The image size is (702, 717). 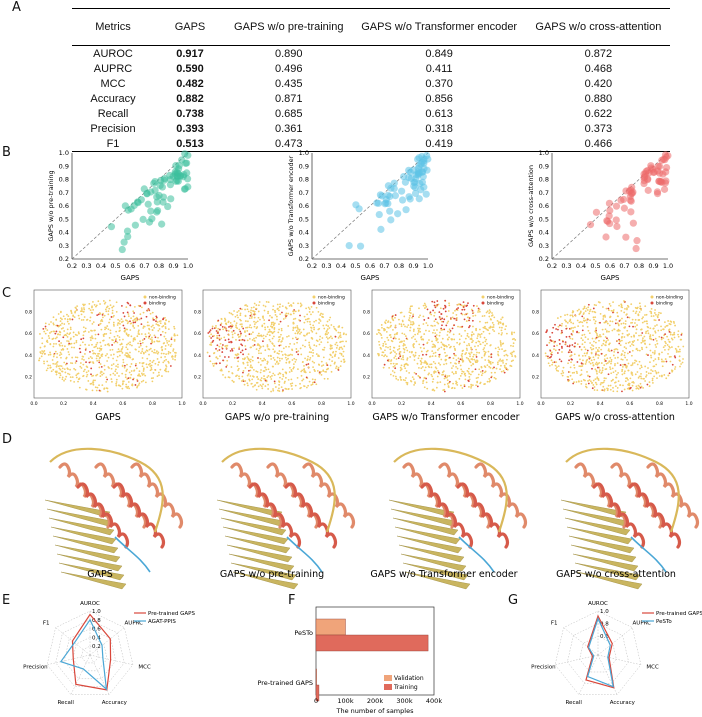 I want to click on radar-axis-label: Precision, so click(x=35, y=668).